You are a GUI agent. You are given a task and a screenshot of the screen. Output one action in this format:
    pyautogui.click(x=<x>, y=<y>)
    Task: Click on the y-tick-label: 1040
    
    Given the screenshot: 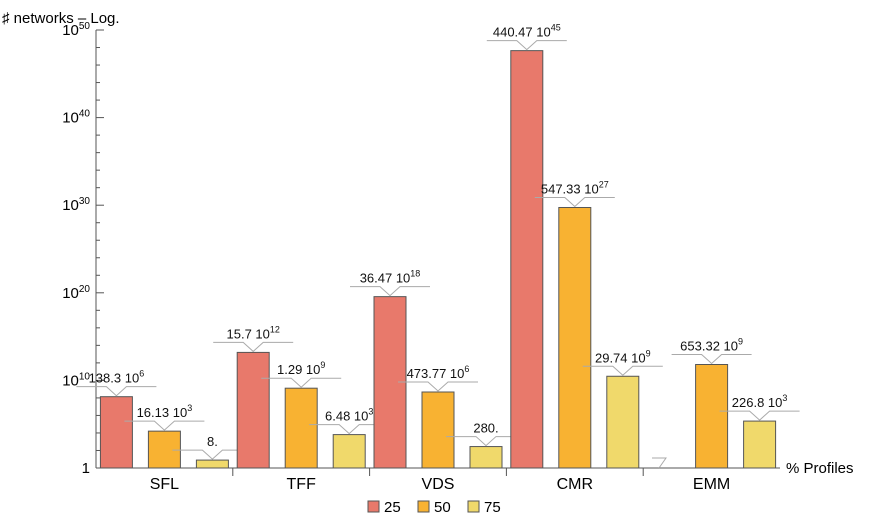 What is the action you would take?
    pyautogui.click(x=76, y=118)
    